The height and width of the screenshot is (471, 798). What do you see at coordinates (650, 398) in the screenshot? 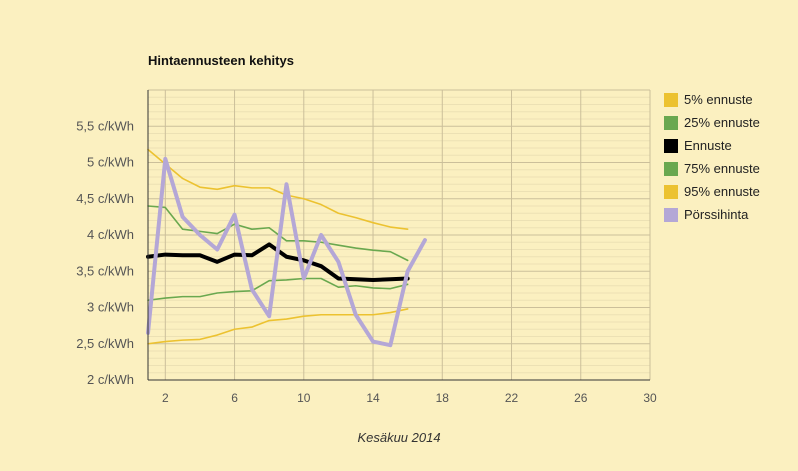
I see `x-tick-label: 30` at bounding box center [650, 398].